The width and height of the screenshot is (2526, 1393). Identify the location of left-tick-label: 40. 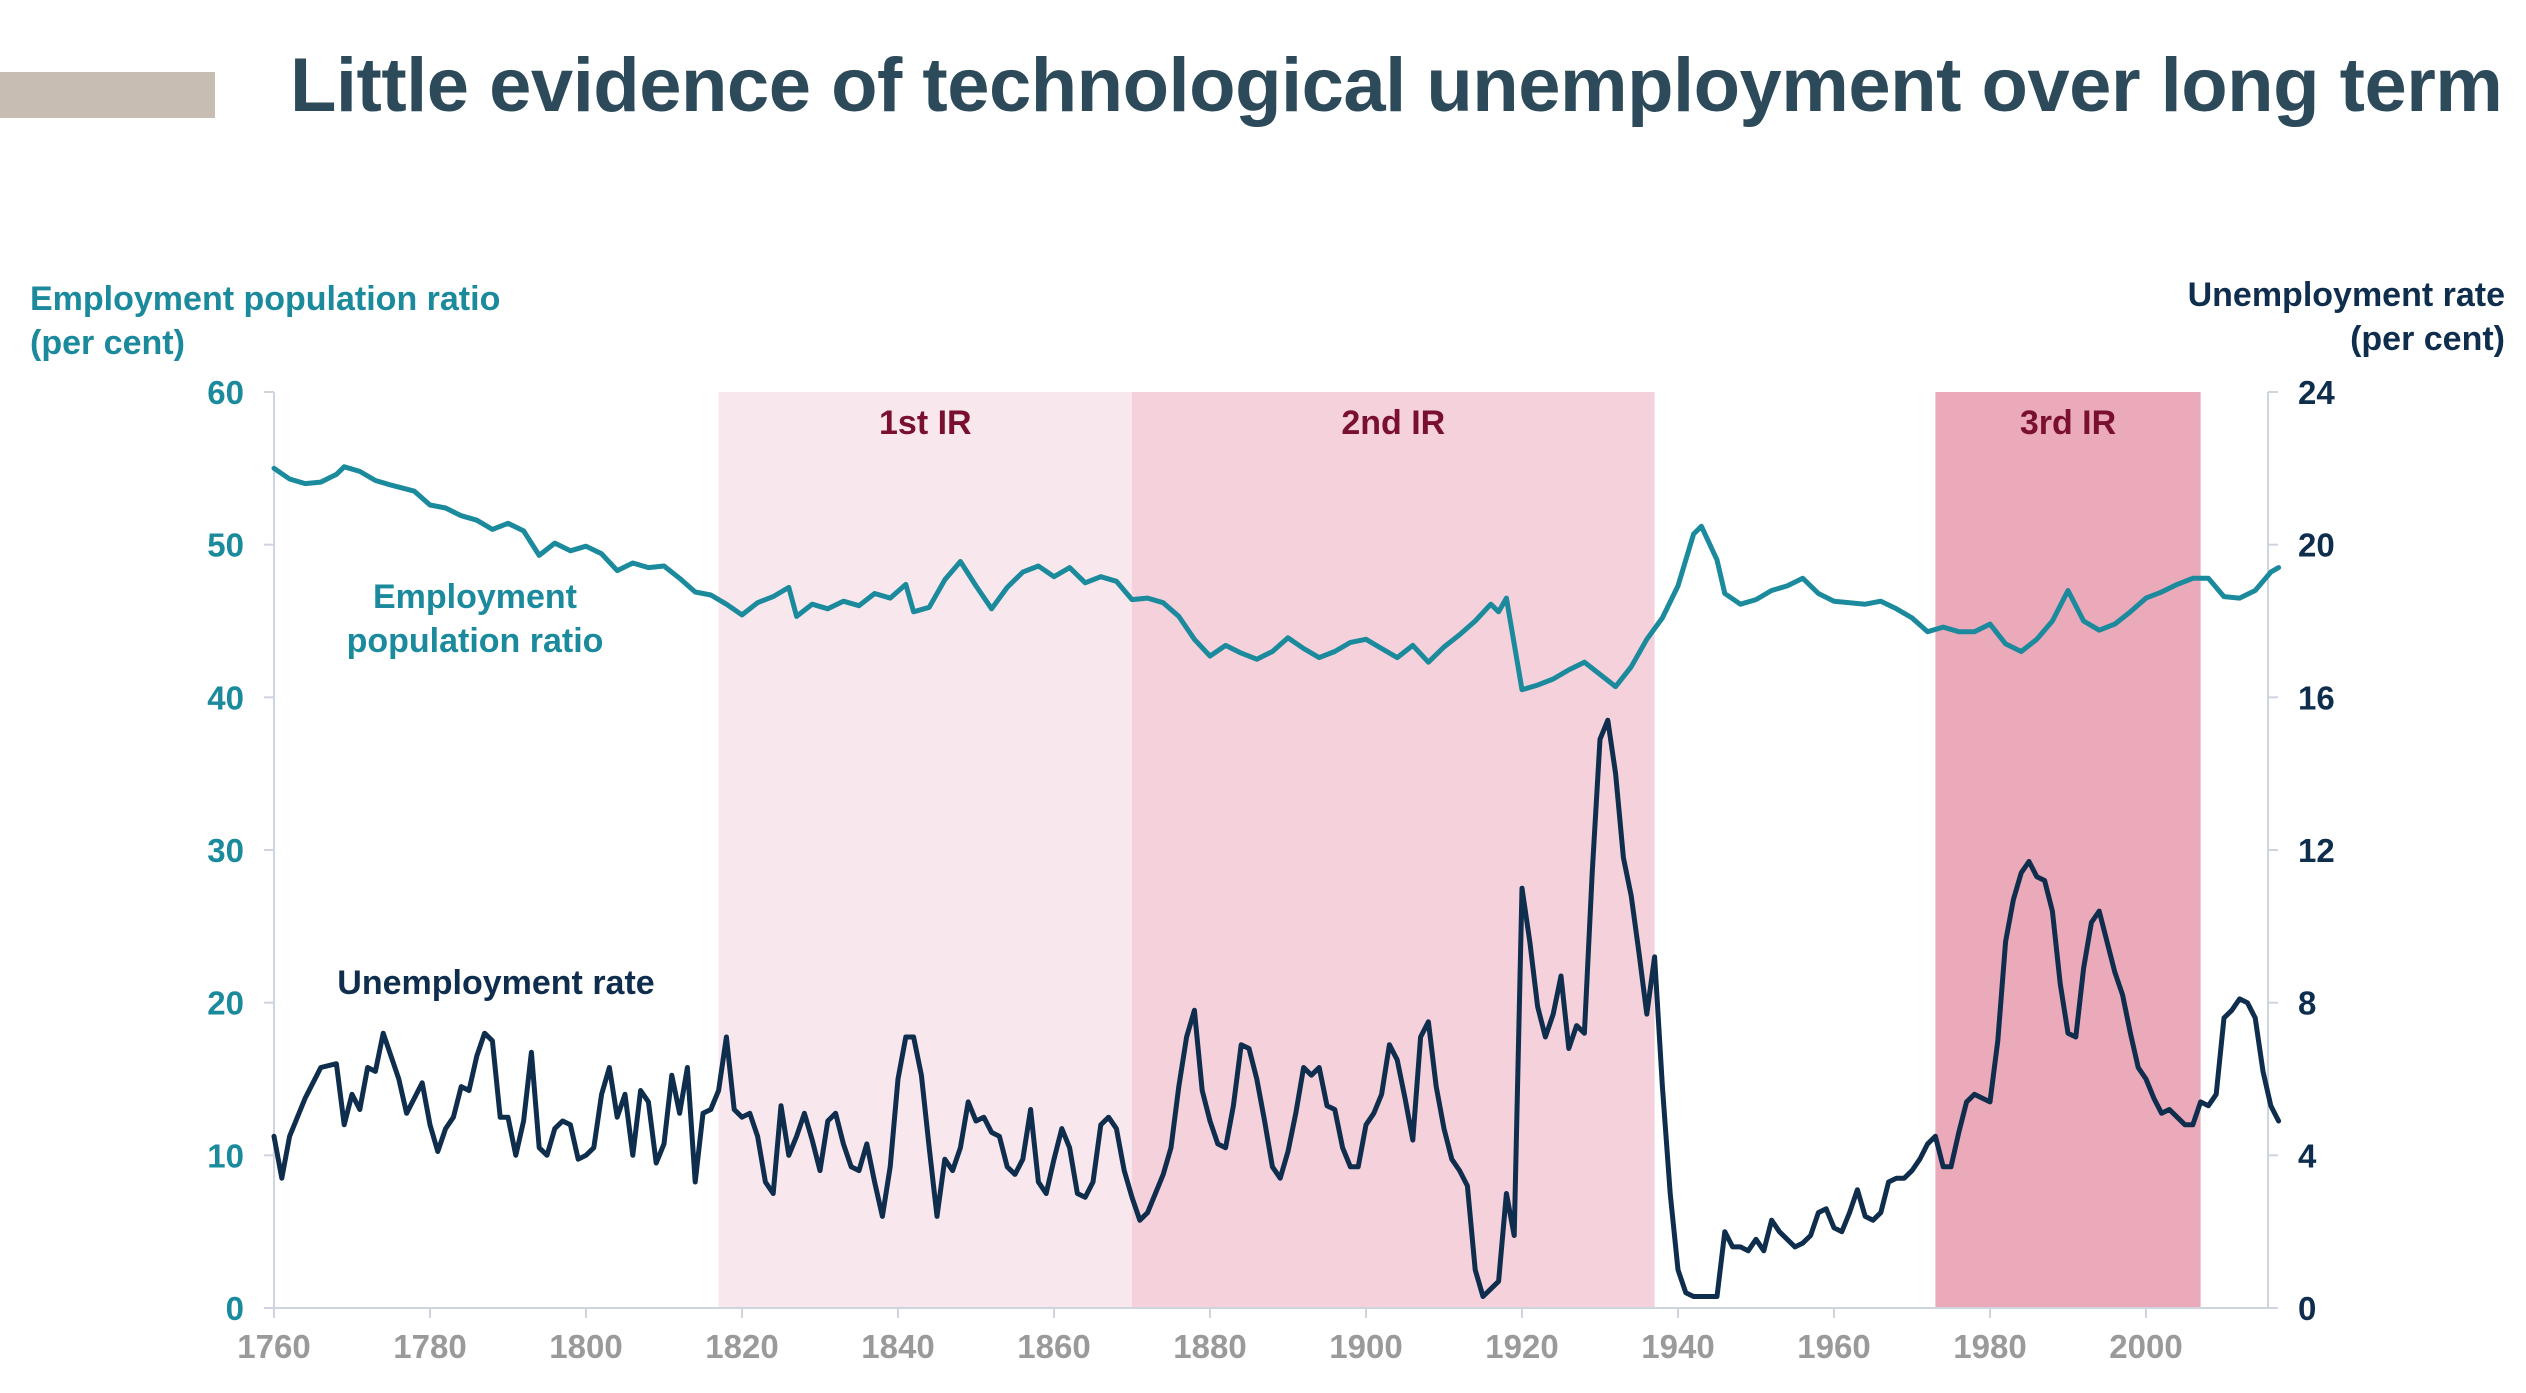
(225, 697).